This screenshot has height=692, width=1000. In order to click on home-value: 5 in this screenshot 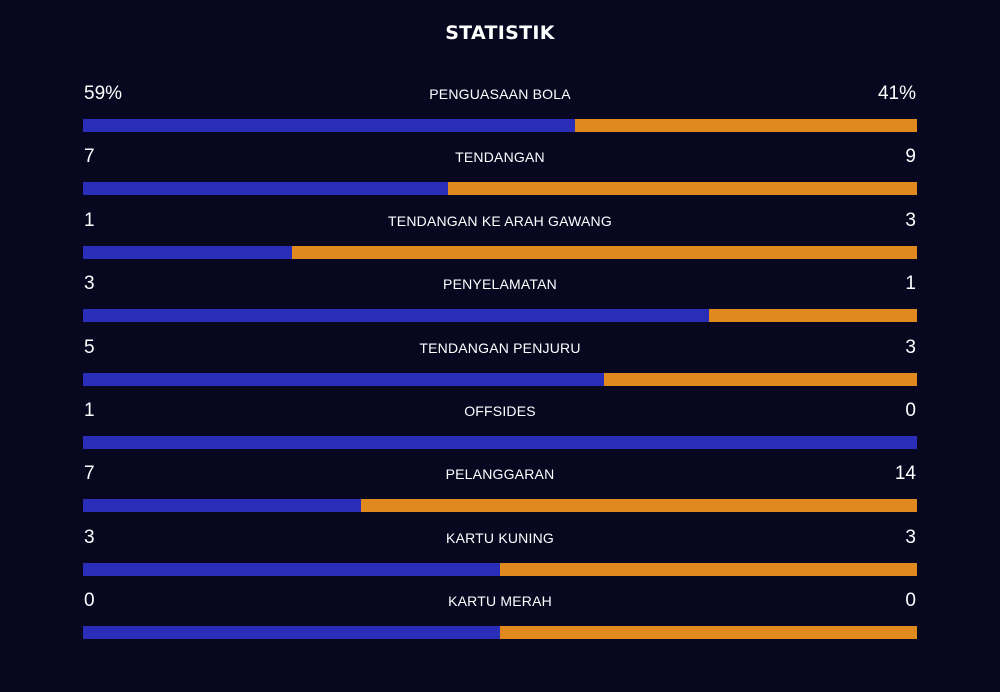, I will do `click(89, 347)`.